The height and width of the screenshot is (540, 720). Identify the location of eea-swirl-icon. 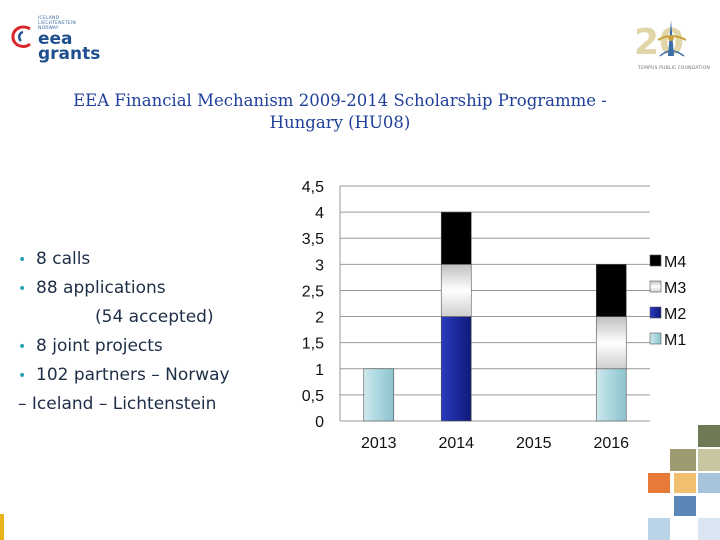
(21, 36).